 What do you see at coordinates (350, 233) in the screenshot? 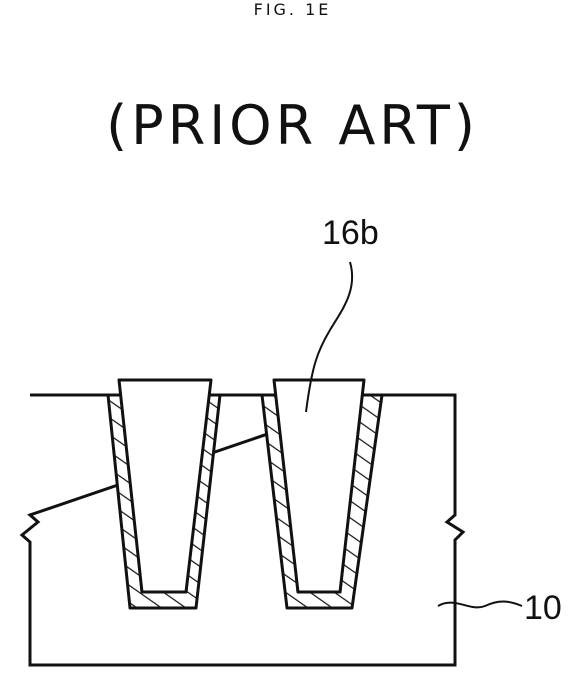
I see `fill-label: 16b` at bounding box center [350, 233].